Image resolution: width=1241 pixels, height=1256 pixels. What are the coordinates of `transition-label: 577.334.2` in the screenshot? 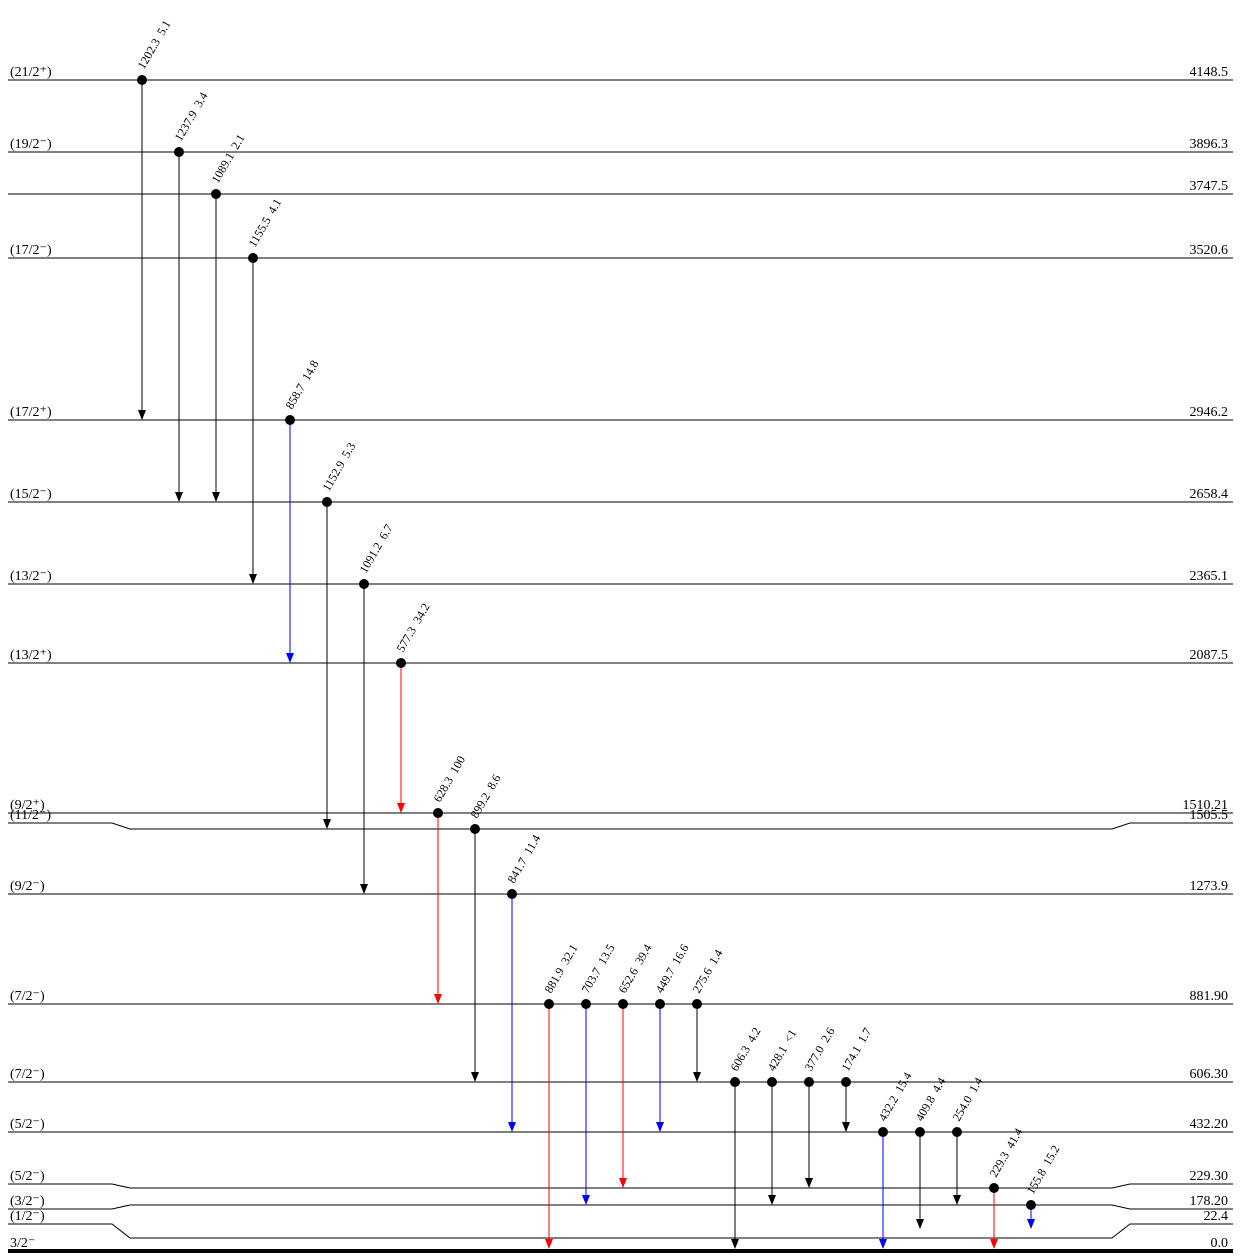 It's located at (412, 628).